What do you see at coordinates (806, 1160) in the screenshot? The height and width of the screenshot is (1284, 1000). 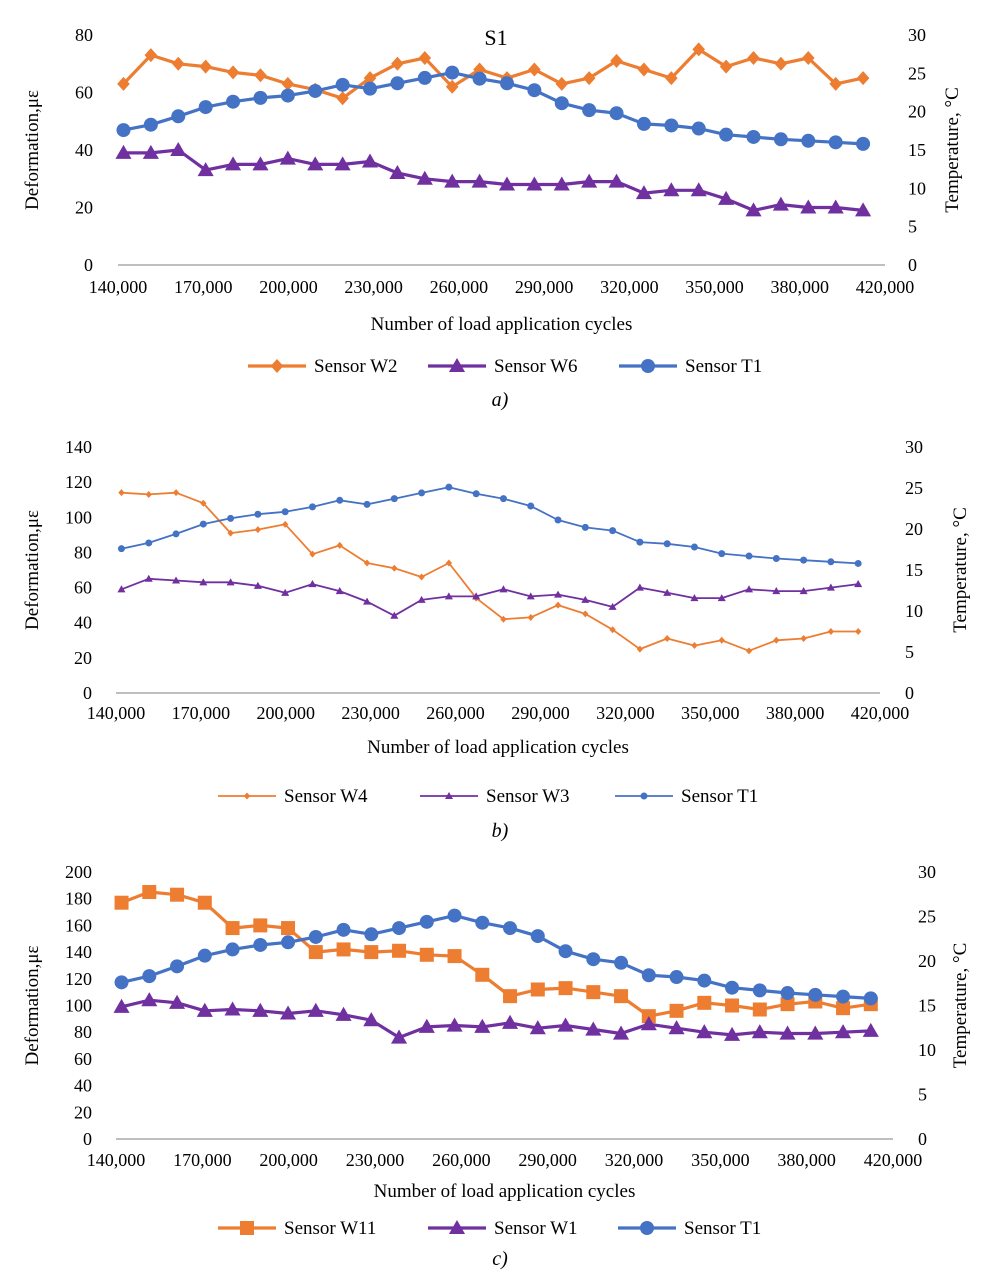 I see `chart-c-x-tick-label: 380,000` at bounding box center [806, 1160].